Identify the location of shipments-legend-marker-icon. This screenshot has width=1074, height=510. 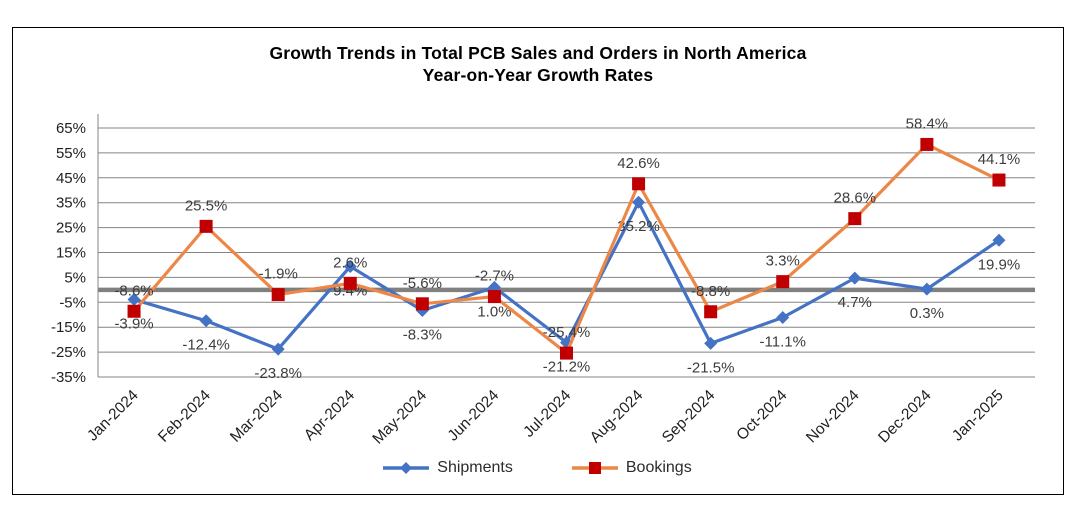
(406, 468).